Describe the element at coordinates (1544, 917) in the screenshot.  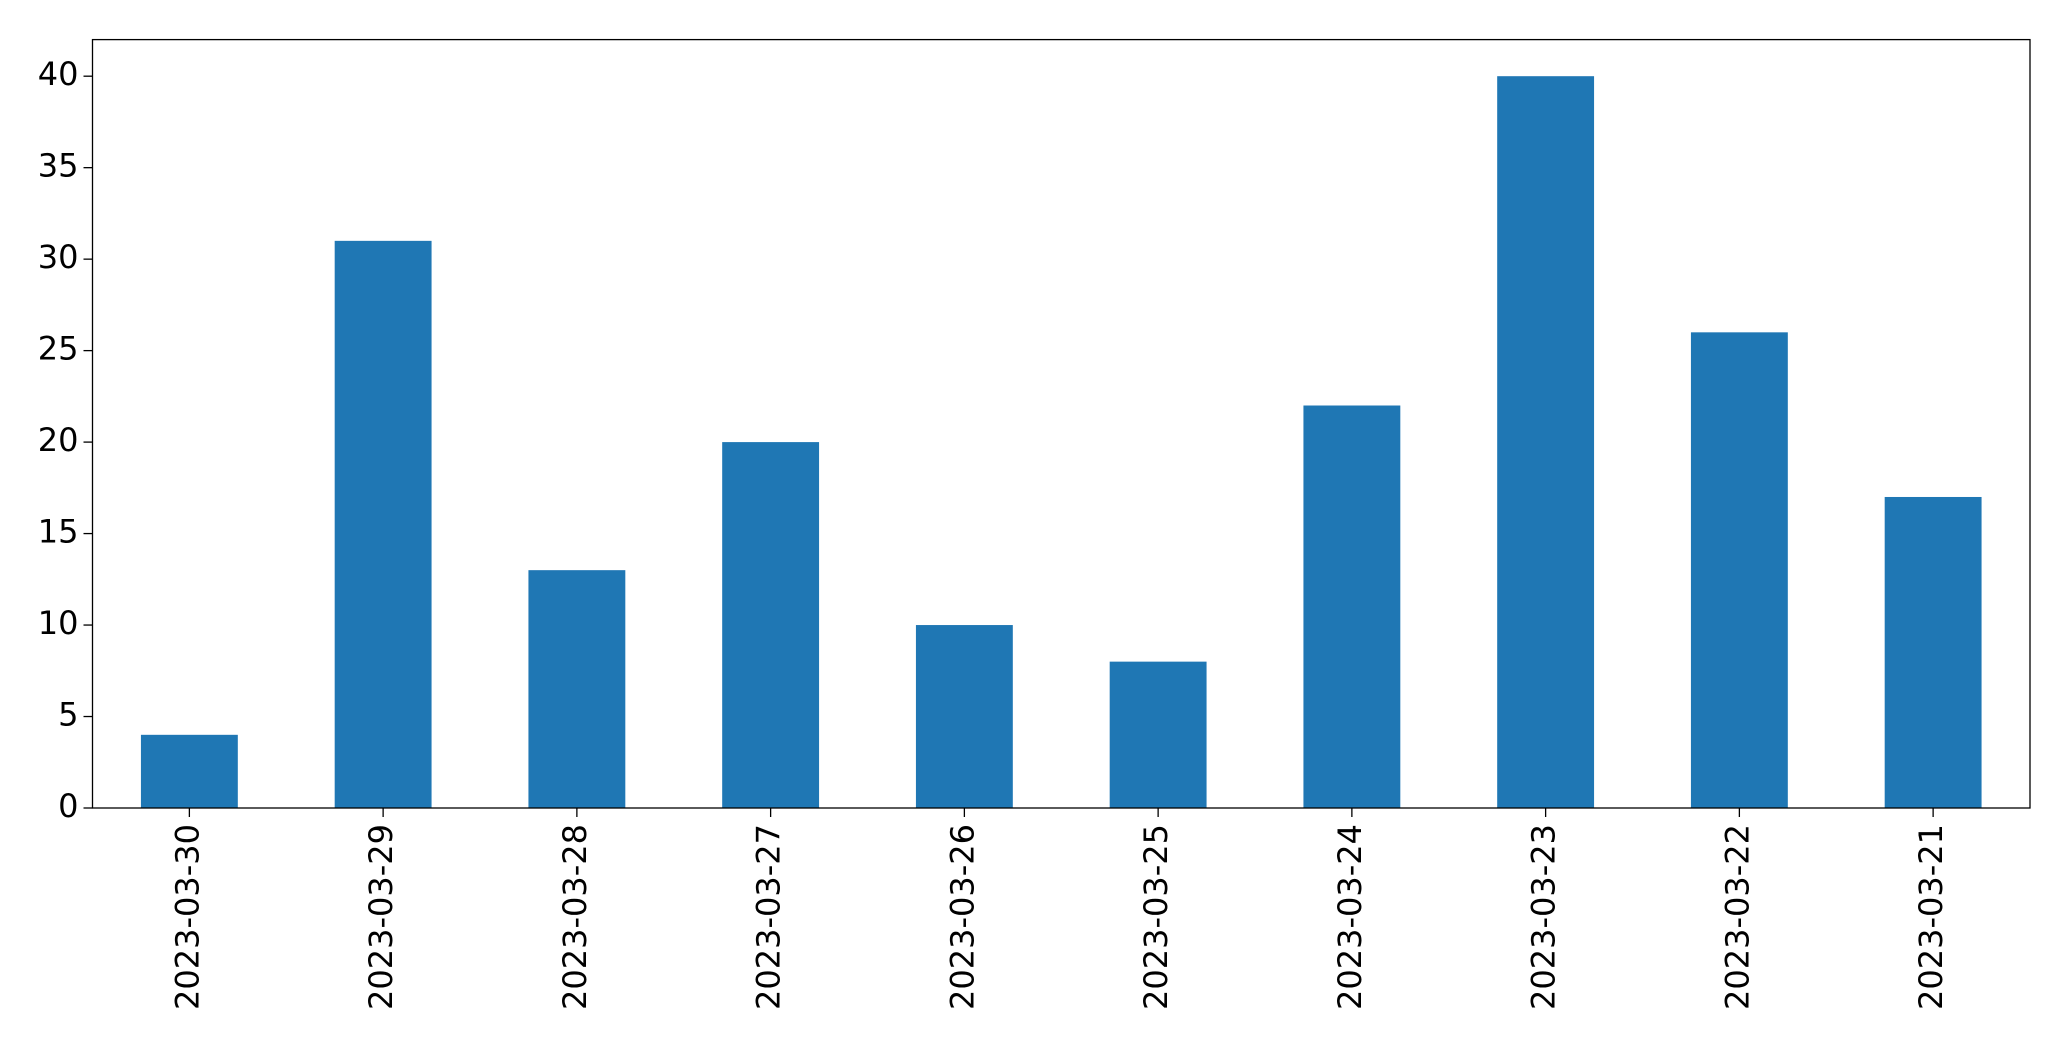
I see `x-tick-label: 2023-03-23` at that location.